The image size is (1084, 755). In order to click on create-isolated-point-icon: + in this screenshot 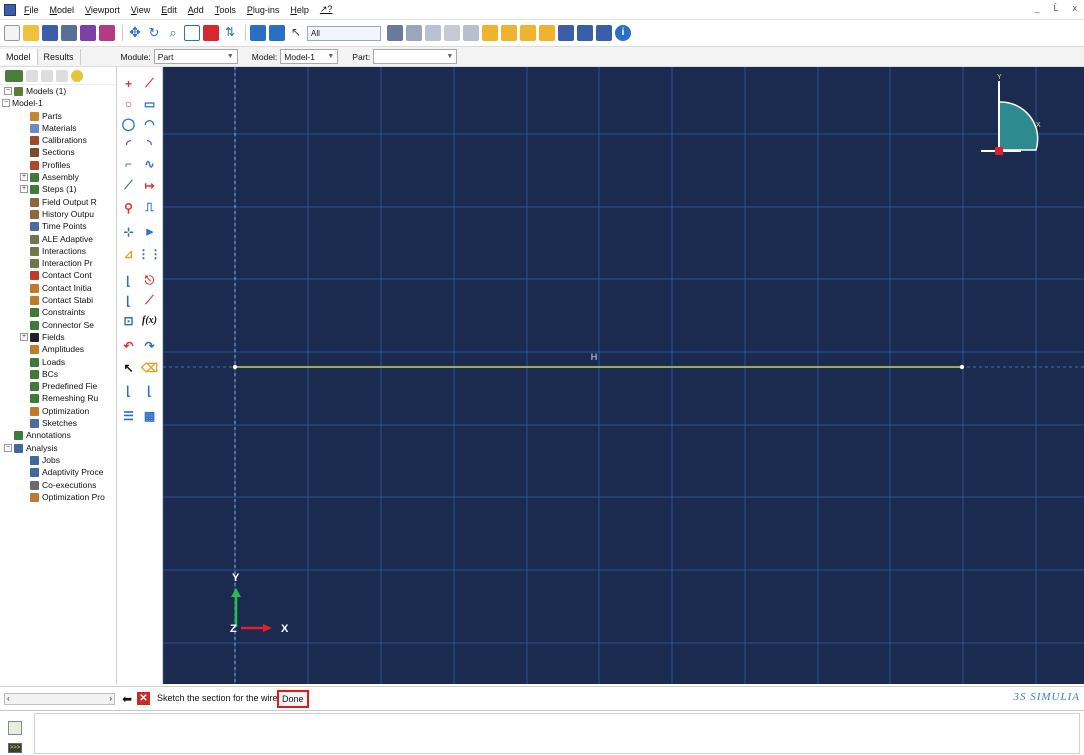, I will do `click(128, 83)`.